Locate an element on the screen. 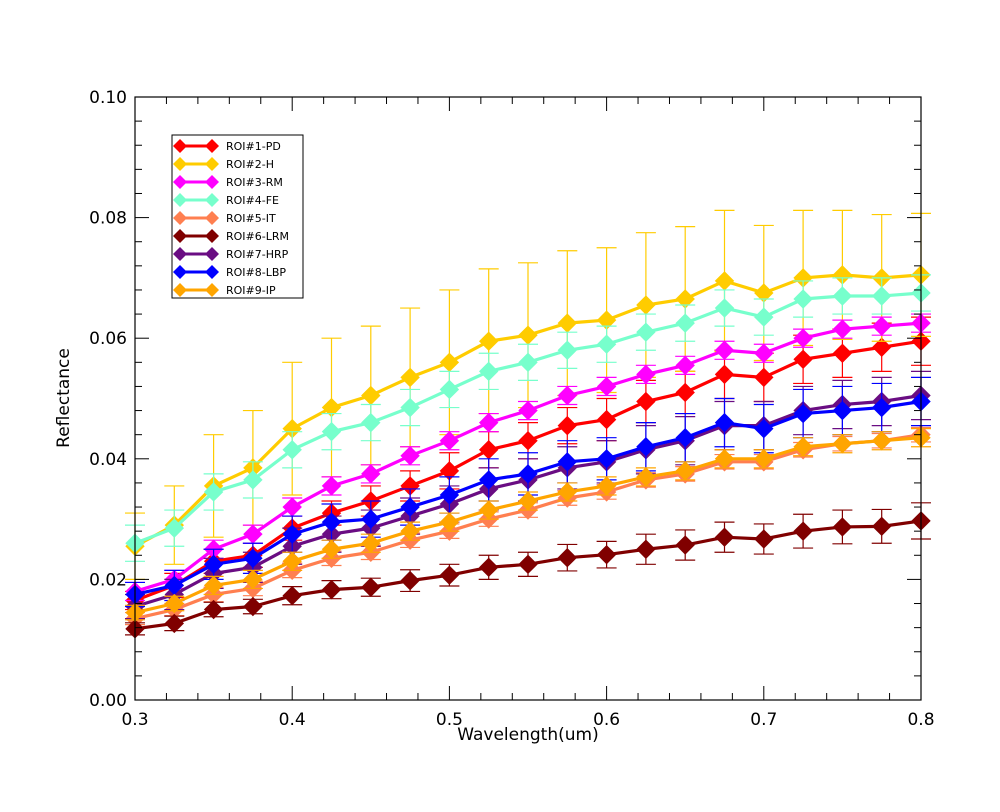 Image resolution: width=1000 pixels, height=812 pixels. x-tick-label: 0.3 is located at coordinates (134, 720).